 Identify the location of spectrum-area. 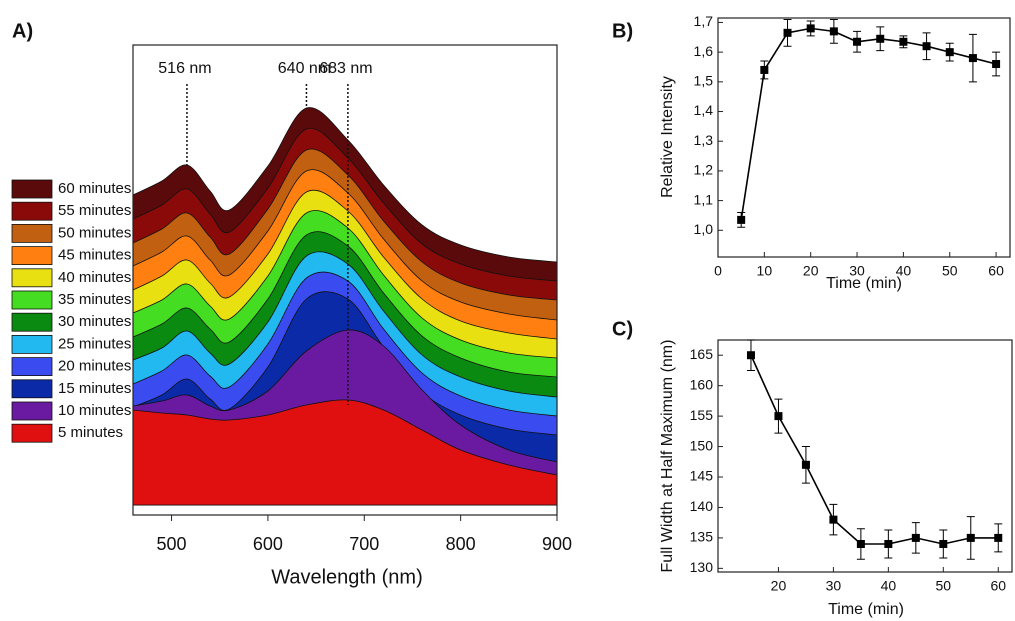
(345, 452).